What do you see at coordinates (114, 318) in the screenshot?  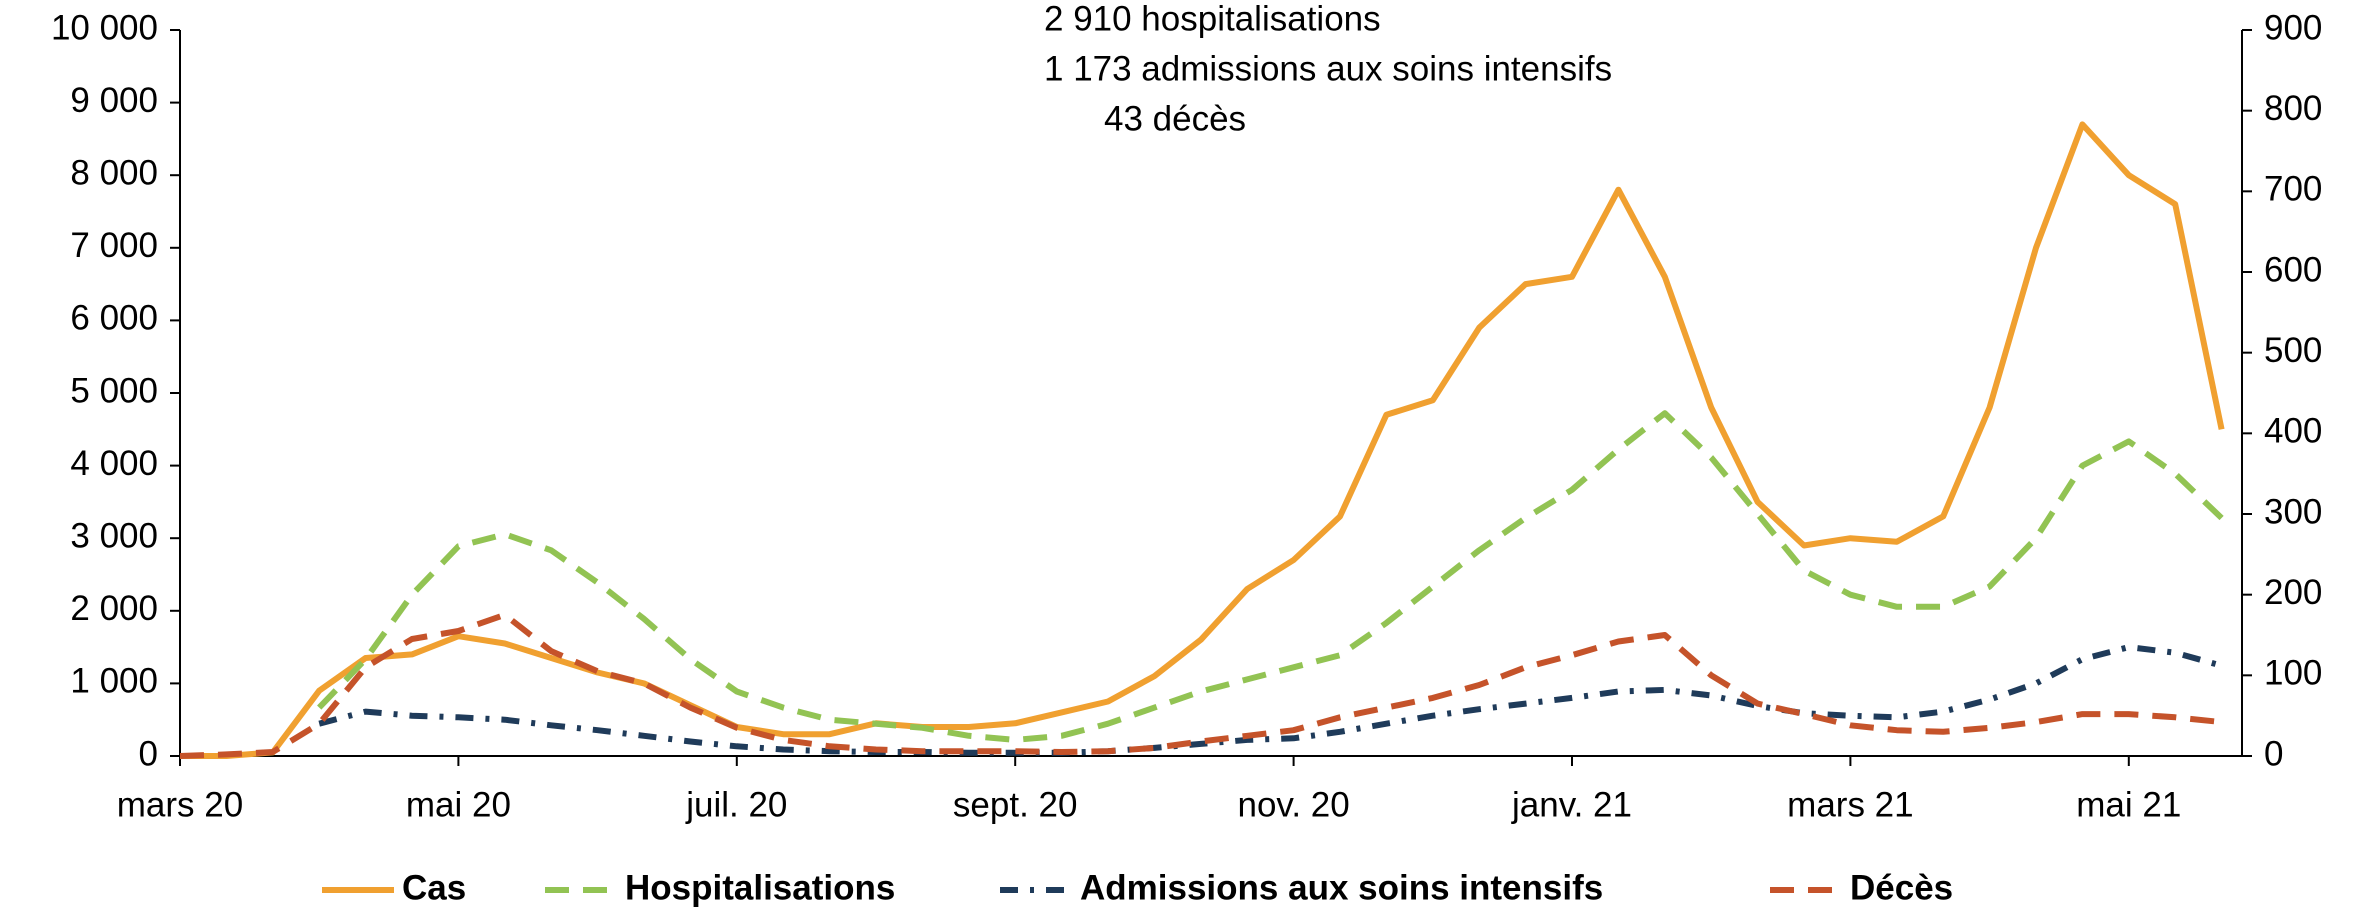 I see `y-tick-label: 6 000` at bounding box center [114, 318].